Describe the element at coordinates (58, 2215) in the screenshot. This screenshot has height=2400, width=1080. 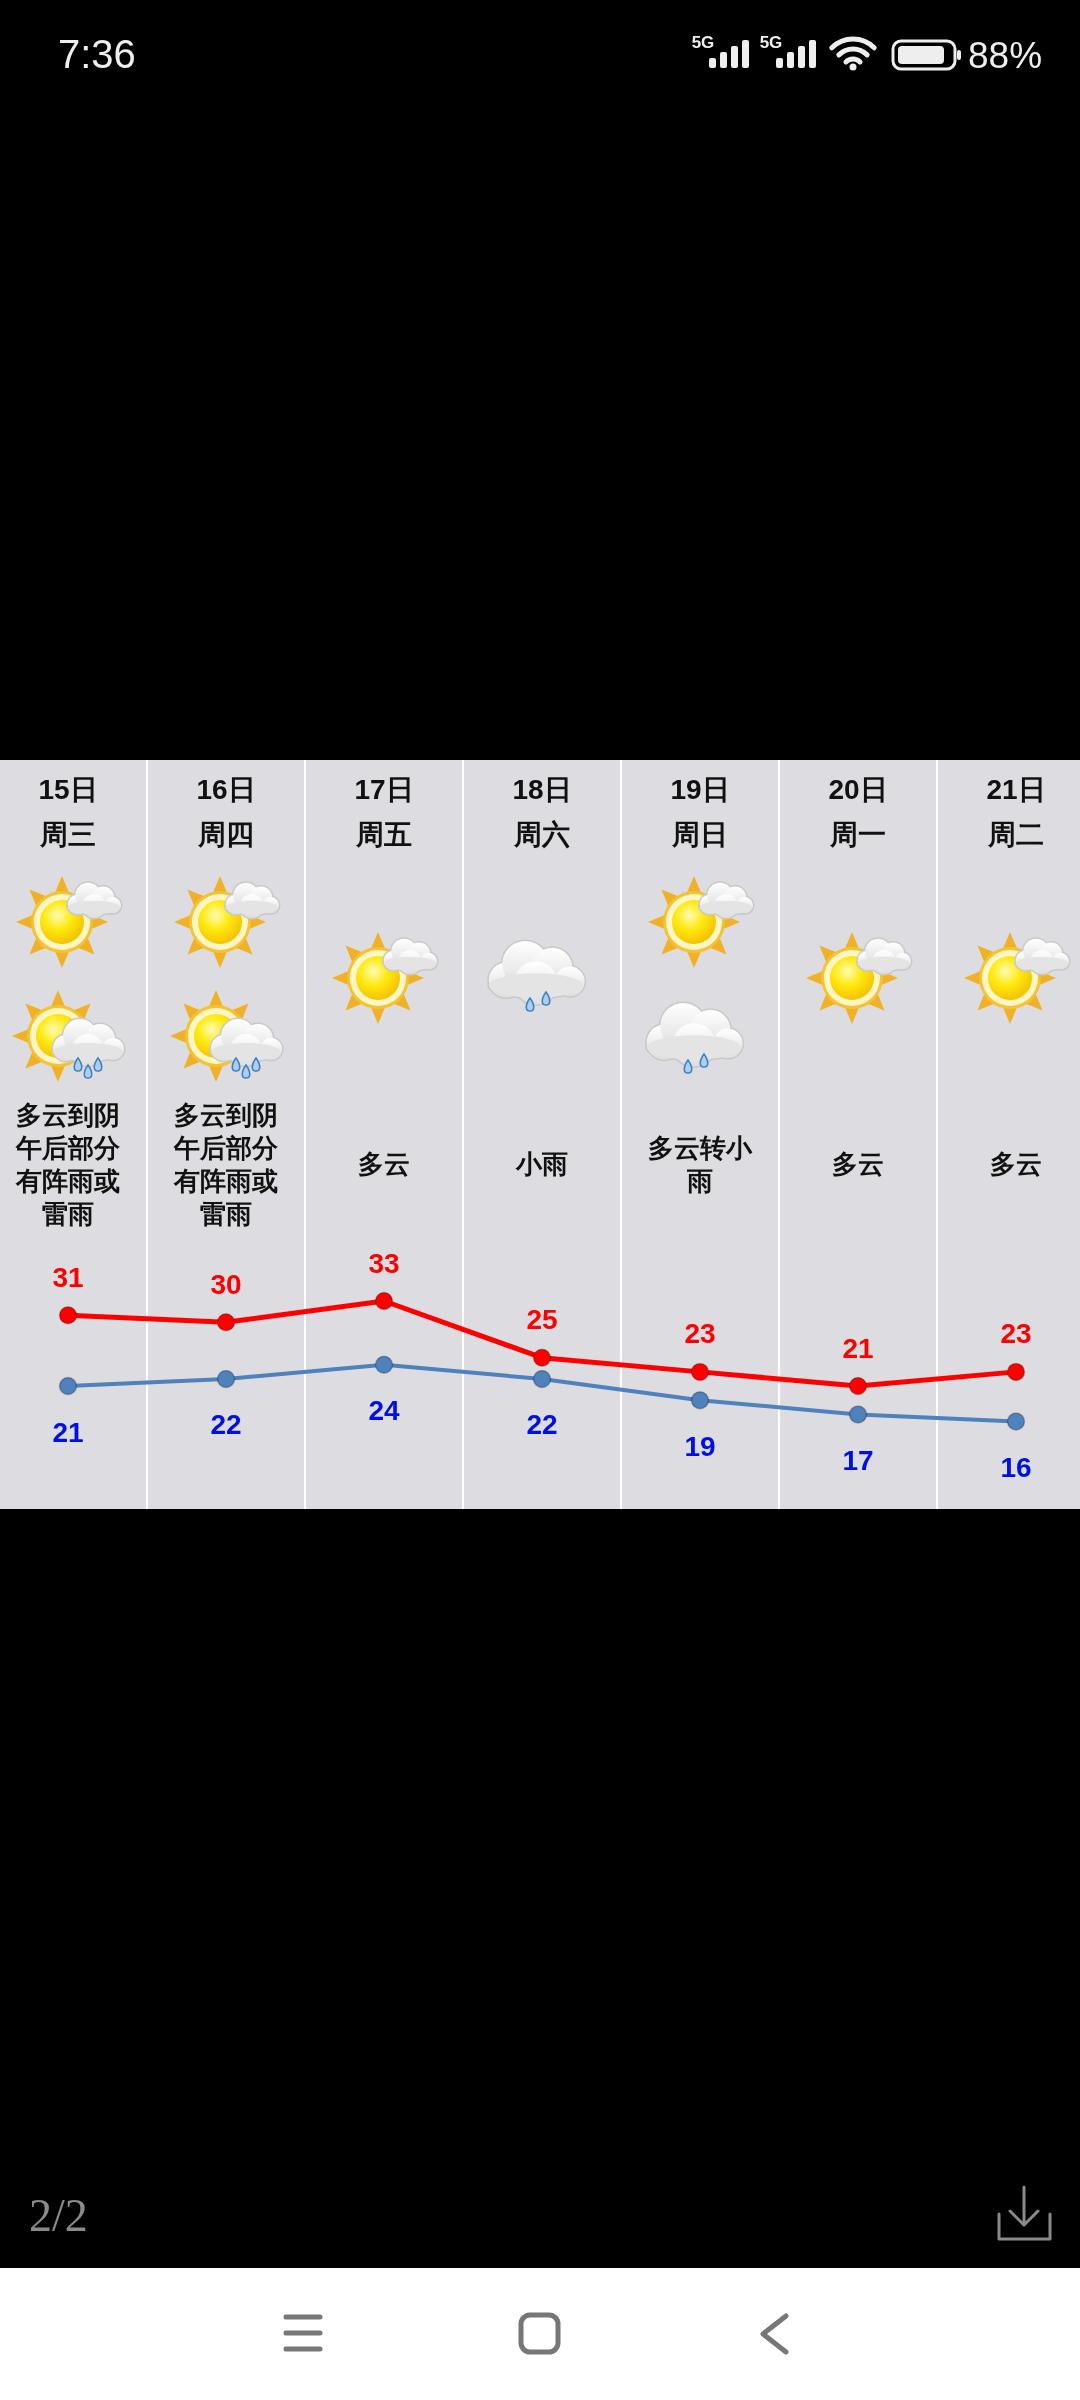
I see `text: 2/2` at that location.